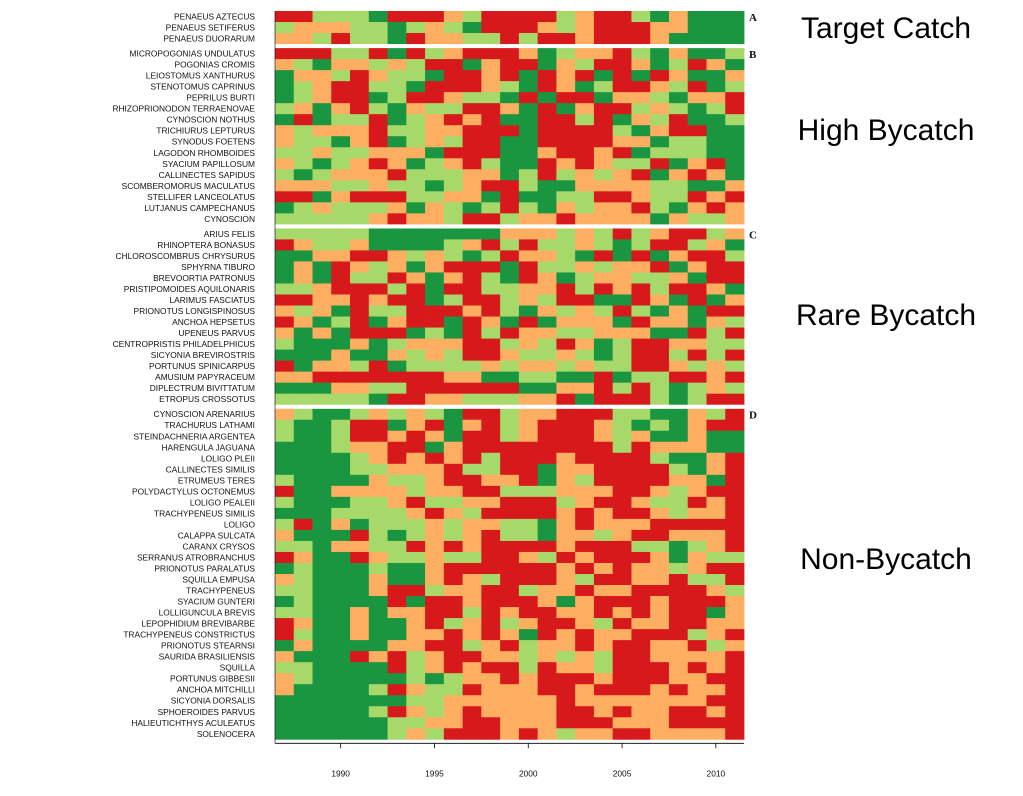 The height and width of the screenshot is (796, 1023). I want to click on cell-larimus-fasciatus-1997, so click(472, 300).